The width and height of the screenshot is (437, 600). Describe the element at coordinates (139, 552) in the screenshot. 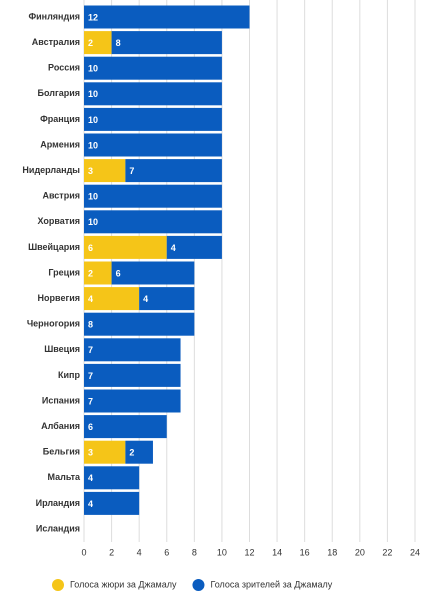

I see `x-tick-label: 4` at that location.